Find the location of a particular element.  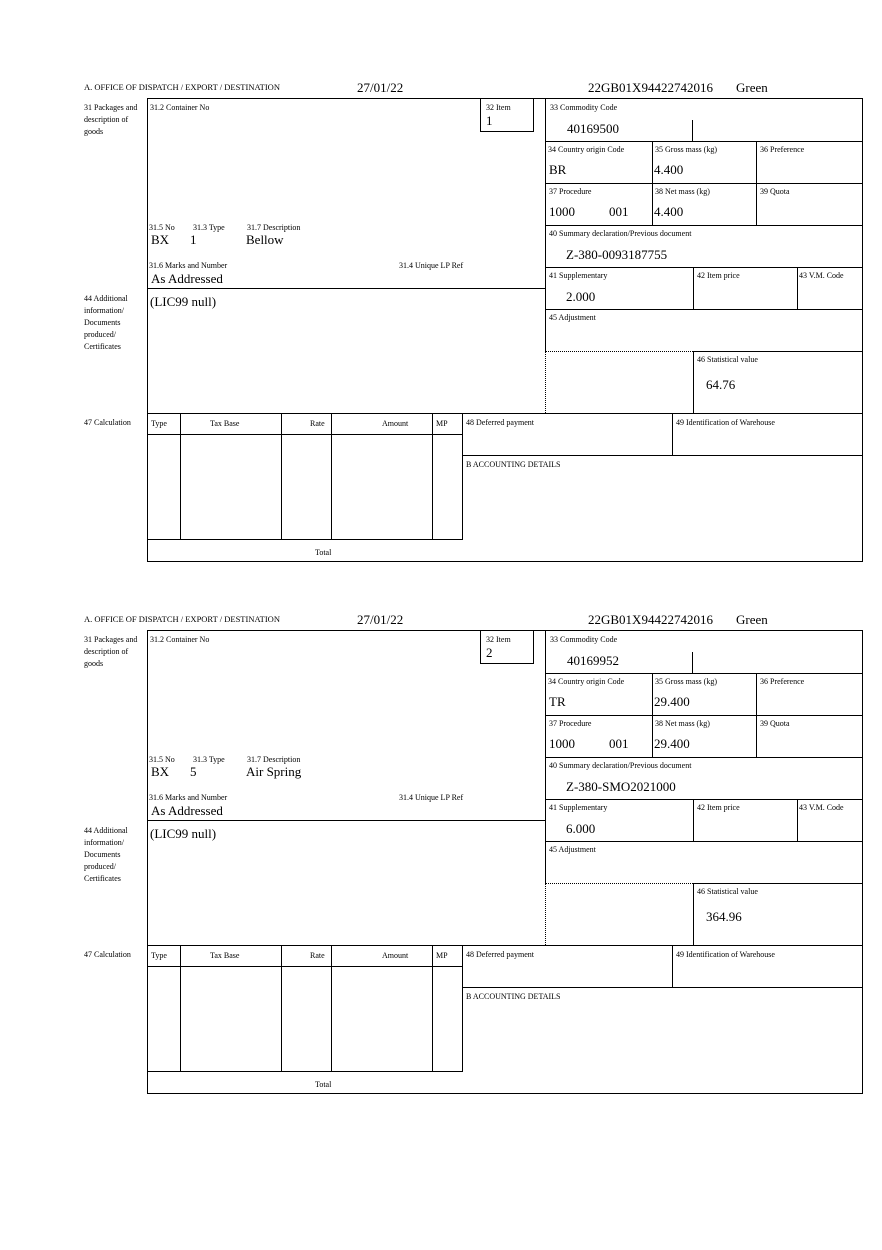

procedure: 1000 is located at coordinates (562, 211).